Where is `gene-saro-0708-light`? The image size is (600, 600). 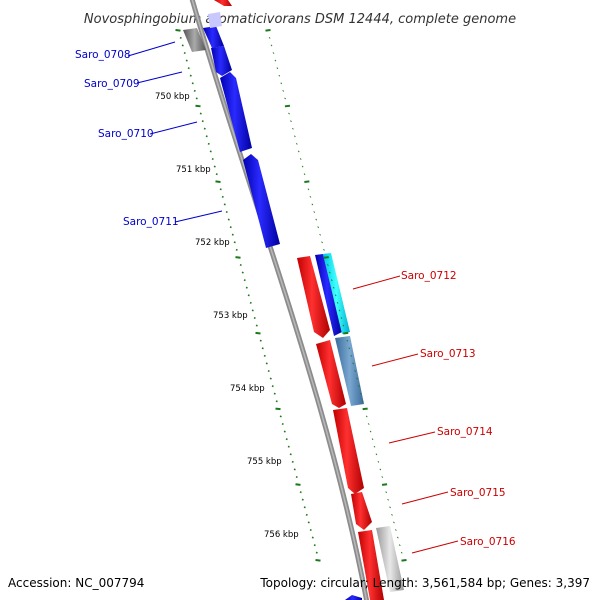
gene-saro-0708-light is located at coordinates (215, 20).